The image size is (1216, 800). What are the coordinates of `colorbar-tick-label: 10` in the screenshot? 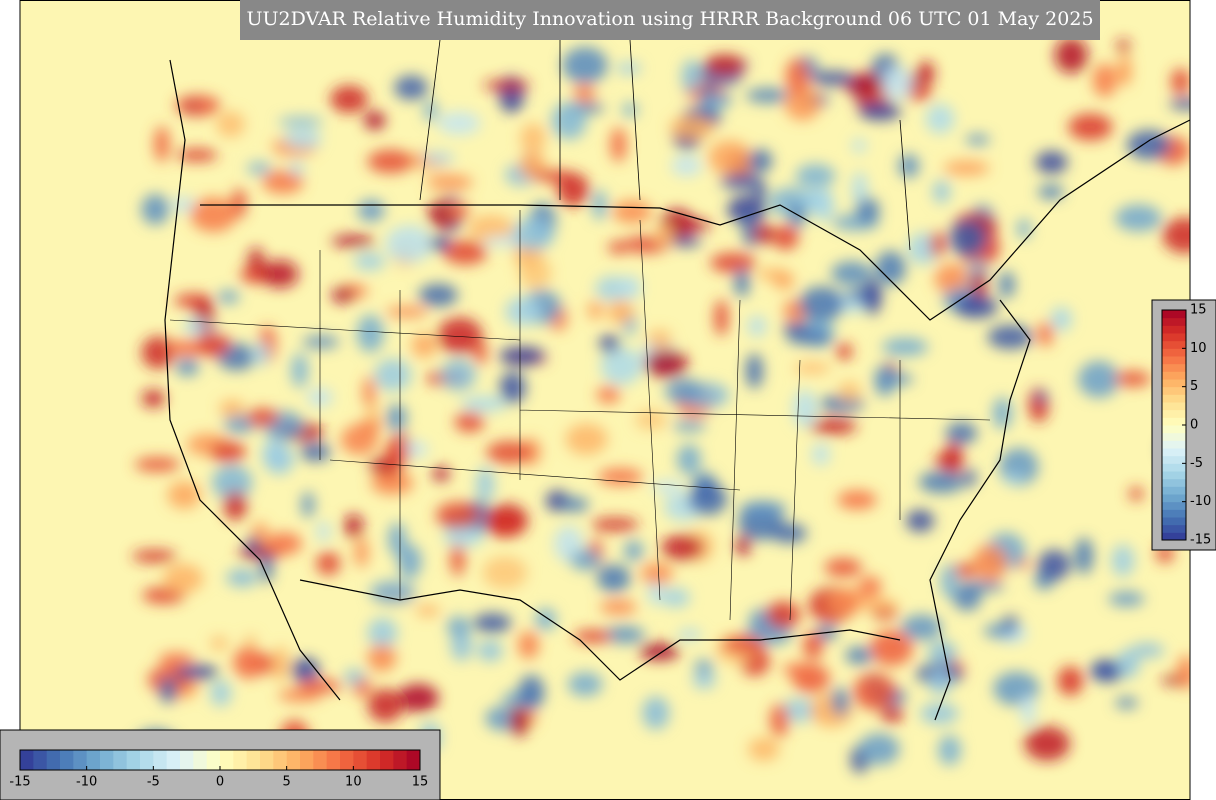 It's located at (353, 782).